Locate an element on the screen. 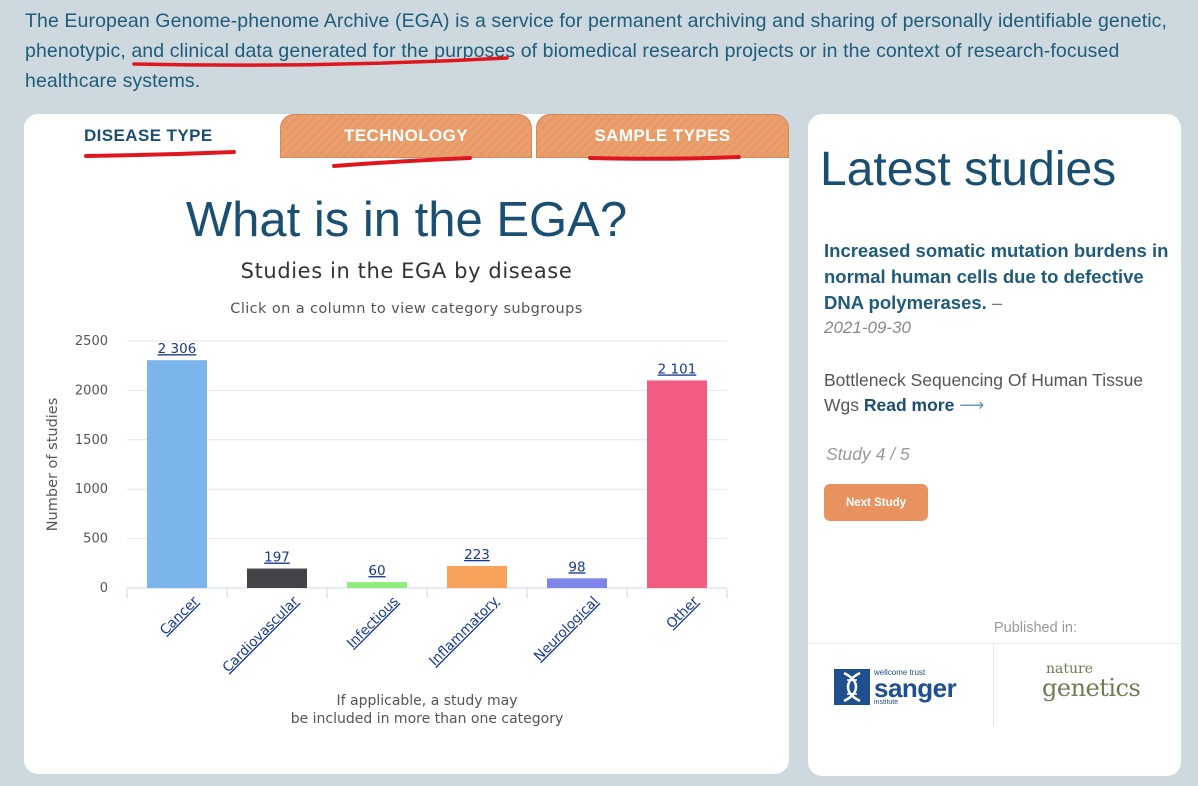  x-category-label: Cancer is located at coordinates (179, 615).